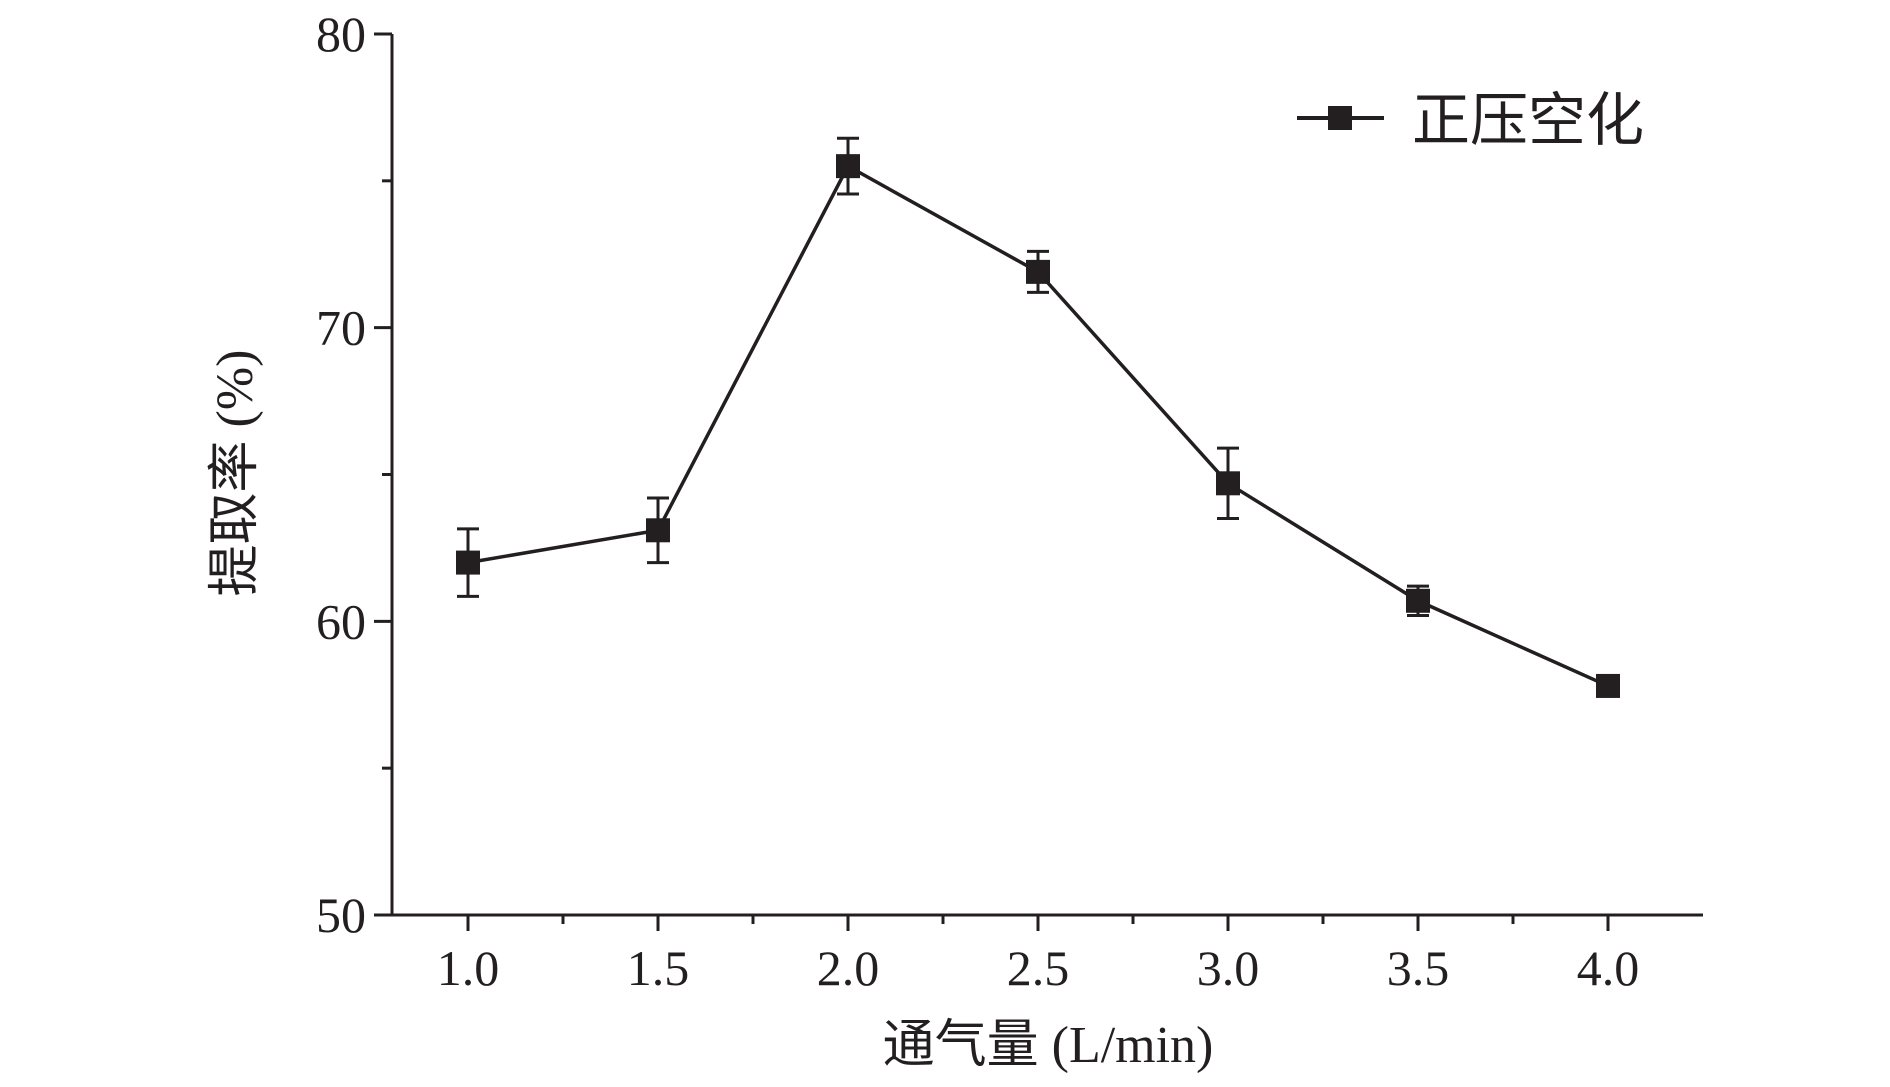  I want to click on y-tick-label: 80, so click(341, 34).